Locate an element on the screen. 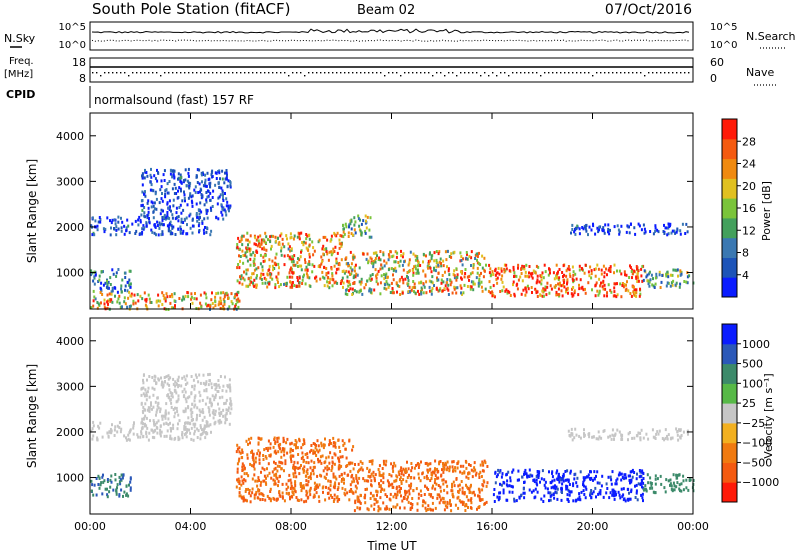  x-axis-label: Time UT is located at coordinates (391, 546).